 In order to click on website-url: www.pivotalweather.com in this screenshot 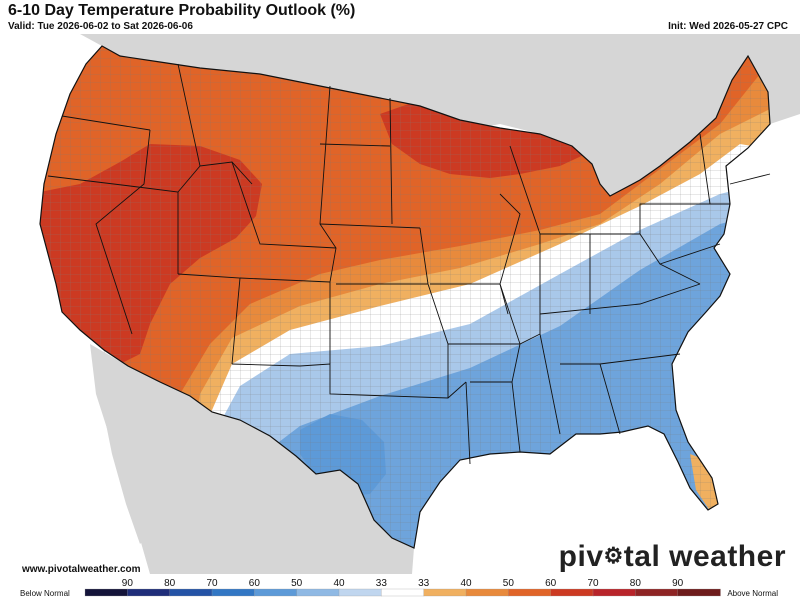, I will do `click(81, 569)`.